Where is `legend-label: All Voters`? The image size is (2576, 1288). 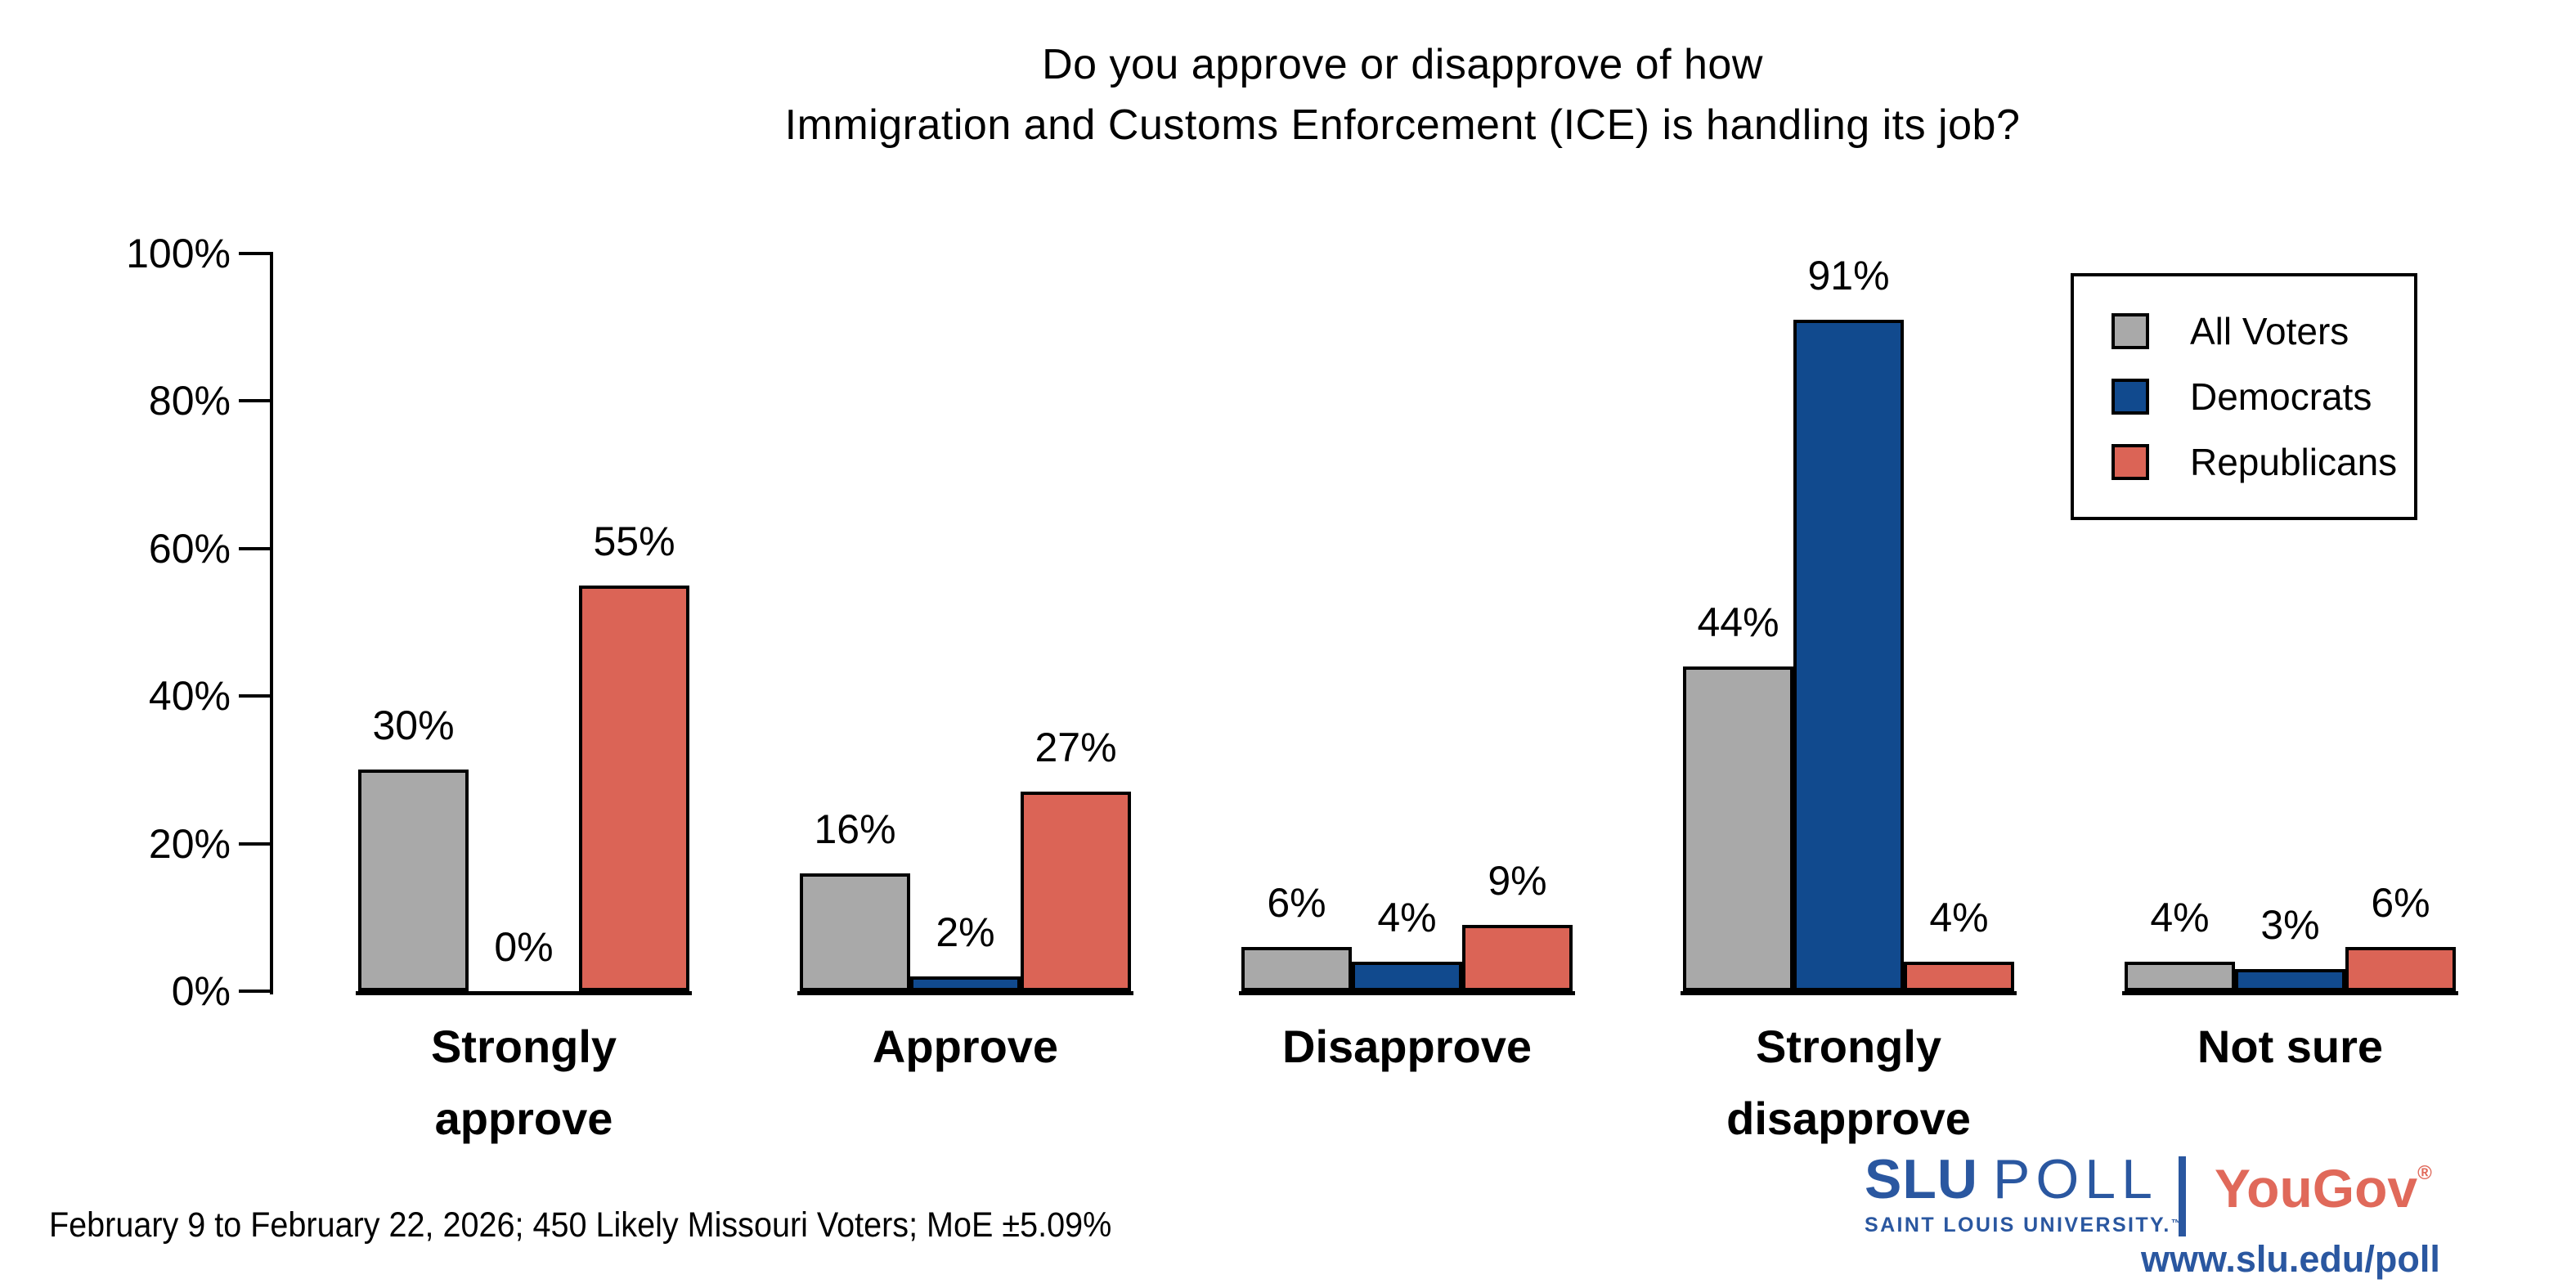
legend-label: All Voters is located at coordinates (2269, 331).